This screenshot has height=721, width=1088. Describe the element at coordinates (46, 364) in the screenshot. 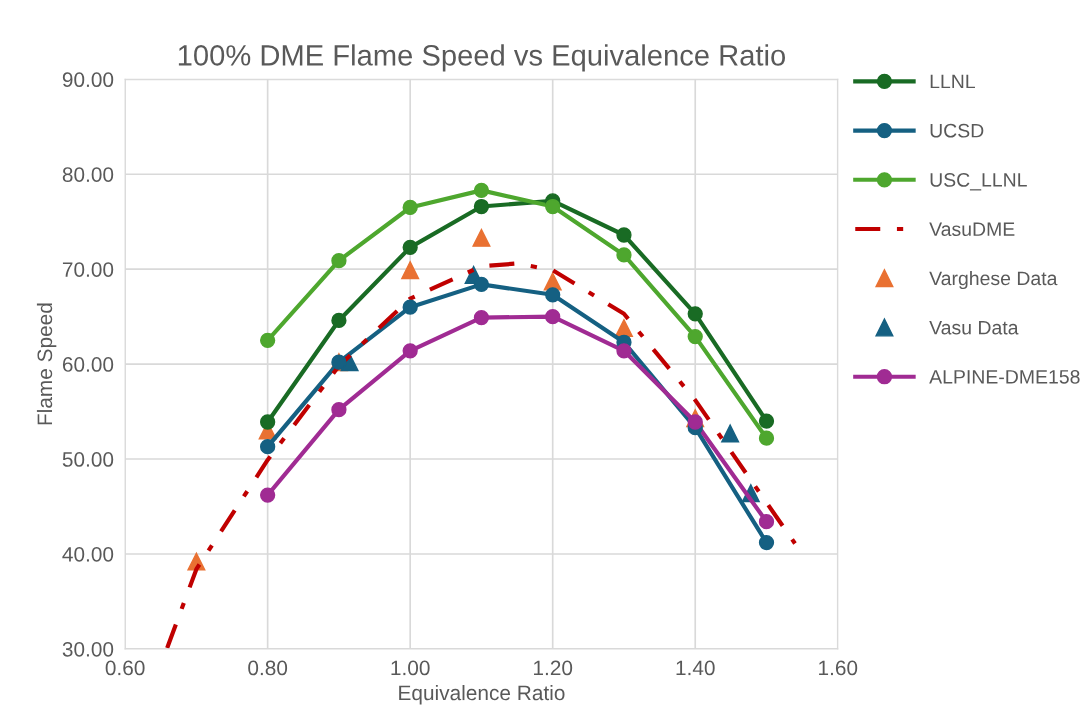

I see `y-axis-title: Flame Speed` at that location.